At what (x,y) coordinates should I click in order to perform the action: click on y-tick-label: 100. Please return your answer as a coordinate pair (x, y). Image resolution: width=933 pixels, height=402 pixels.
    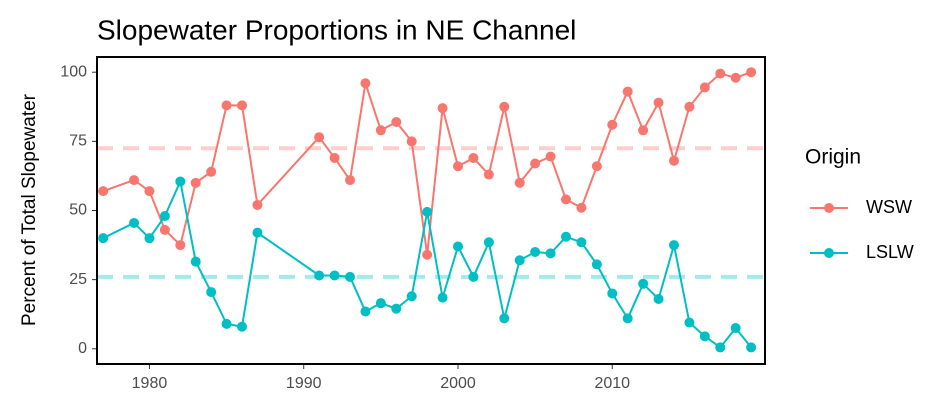
    Looking at the image, I should click on (73, 71).